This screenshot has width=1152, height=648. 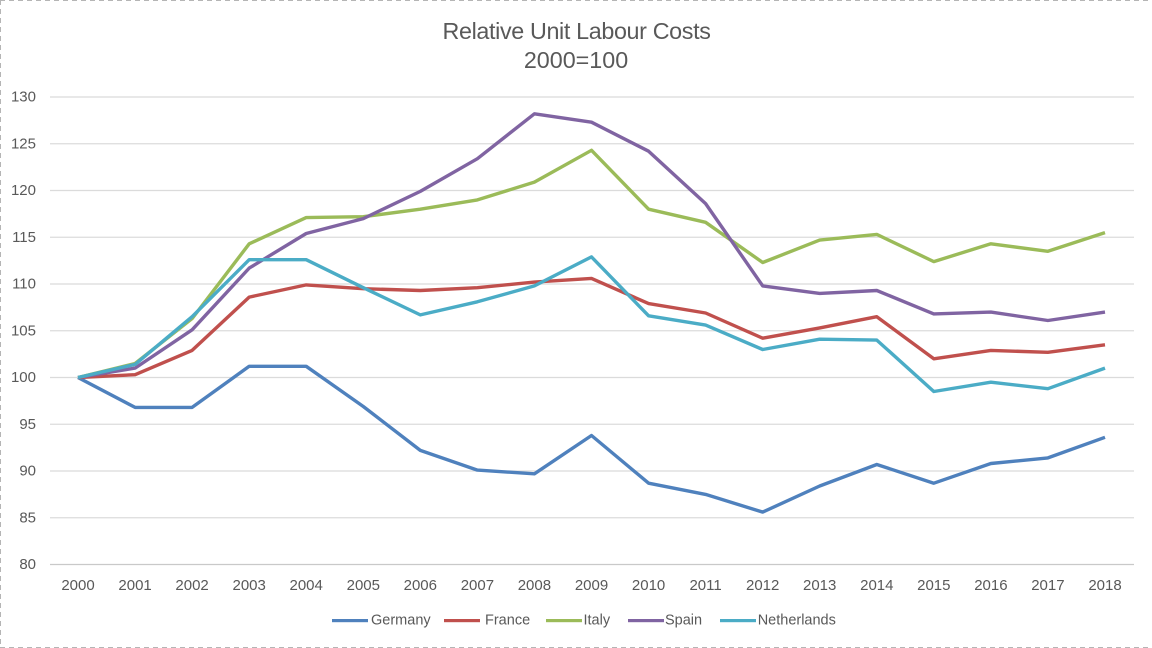 I want to click on svg-text: France, so click(x=507, y=621).